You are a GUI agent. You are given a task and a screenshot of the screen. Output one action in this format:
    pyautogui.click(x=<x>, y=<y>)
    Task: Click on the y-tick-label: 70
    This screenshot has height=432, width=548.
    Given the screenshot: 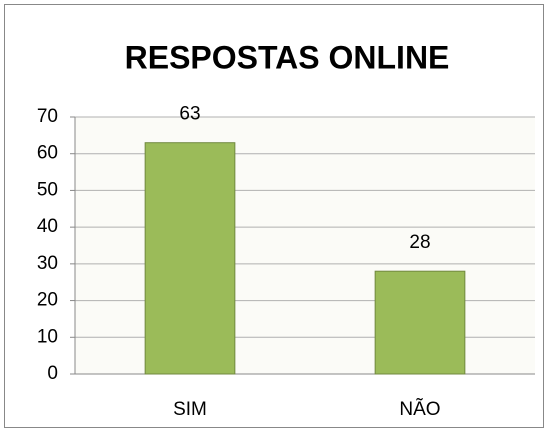 What is the action you would take?
    pyautogui.click(x=47, y=116)
    